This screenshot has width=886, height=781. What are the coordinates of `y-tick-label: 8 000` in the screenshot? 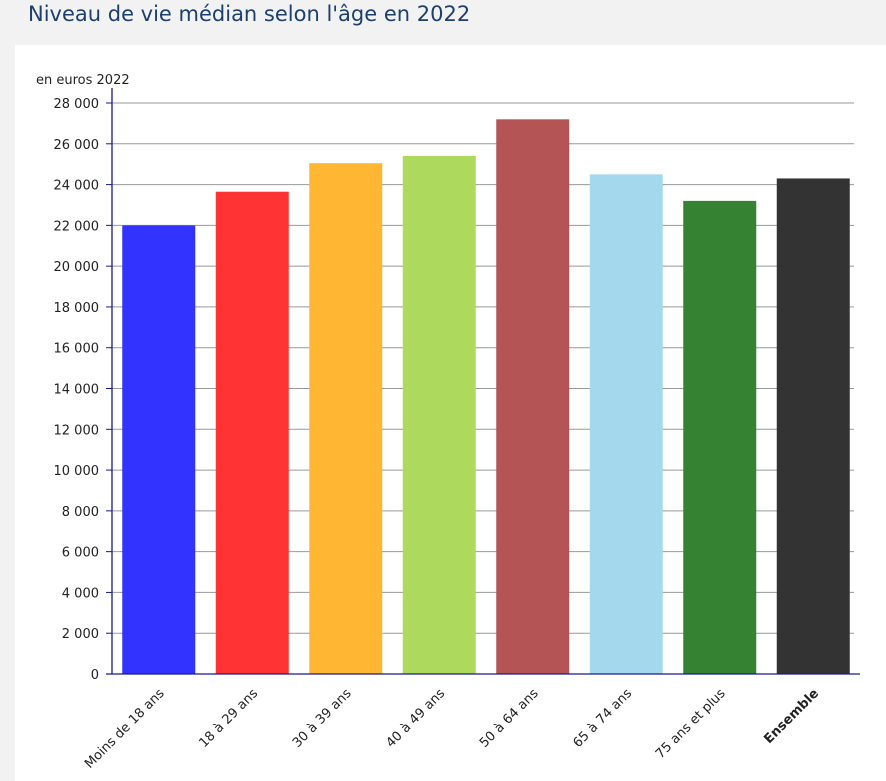 It's located at (80, 512).